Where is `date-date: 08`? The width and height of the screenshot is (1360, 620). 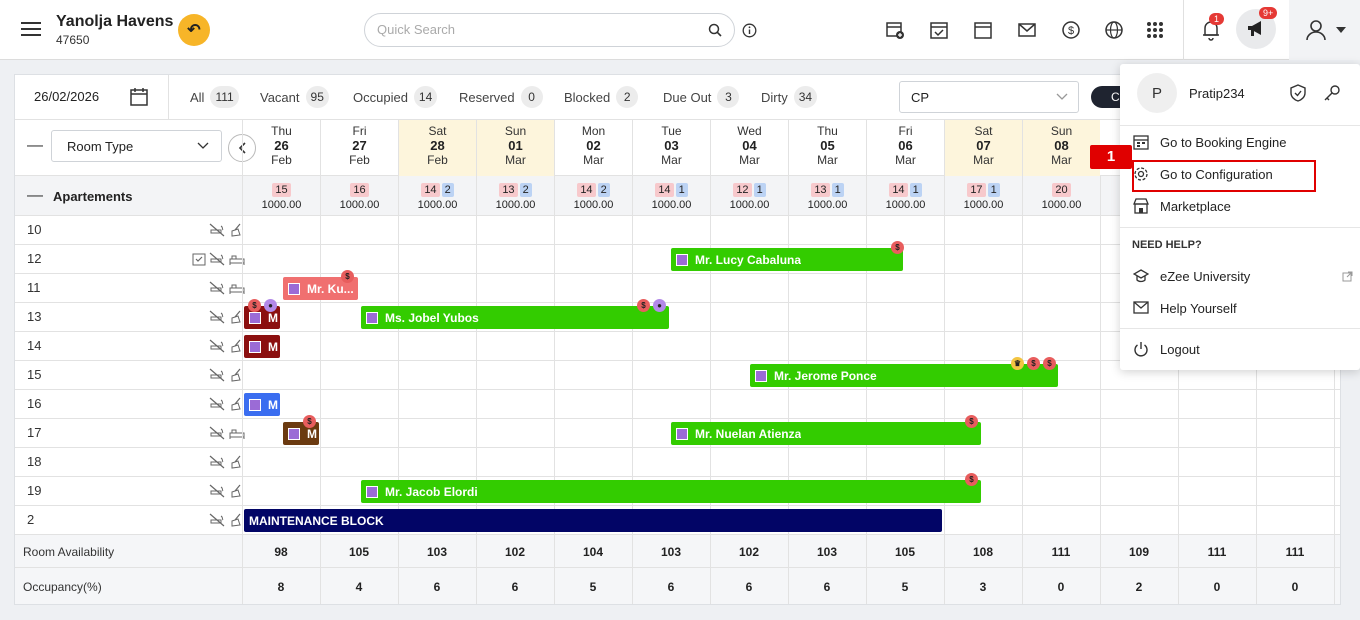 date-date: 08 is located at coordinates (1061, 145).